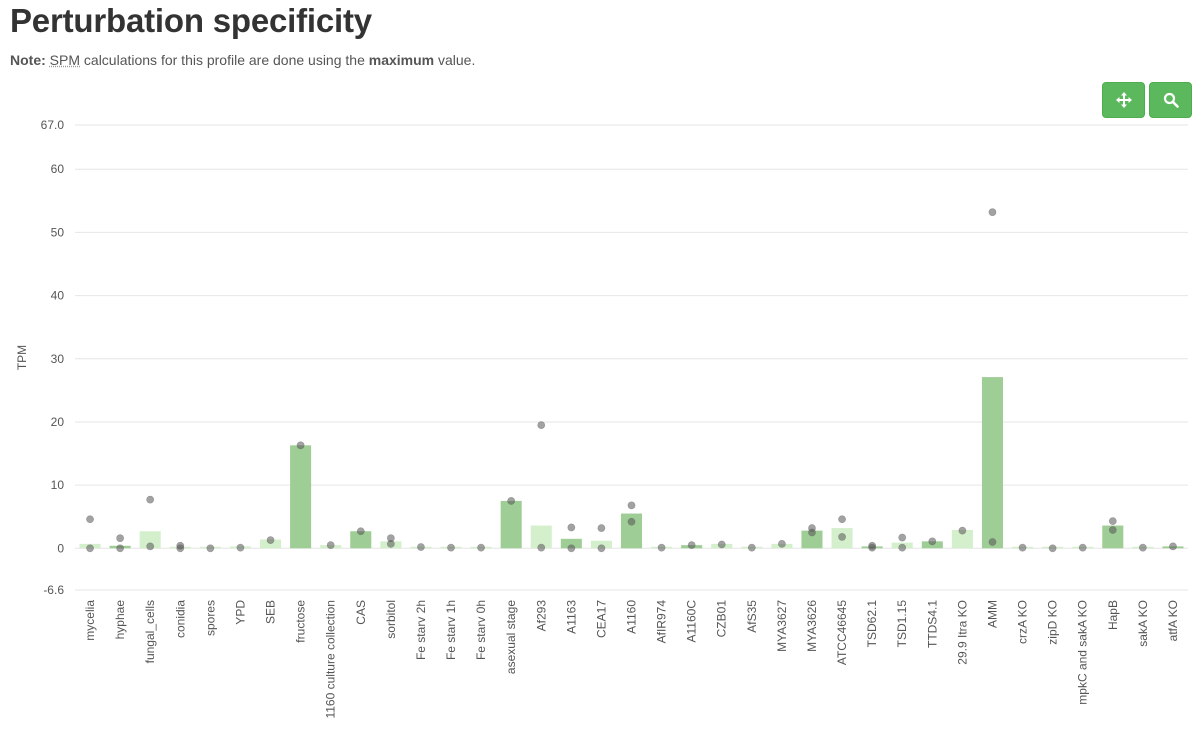 This screenshot has width=1200, height=730. I want to click on x-tick-label: CZB01, so click(722, 619).